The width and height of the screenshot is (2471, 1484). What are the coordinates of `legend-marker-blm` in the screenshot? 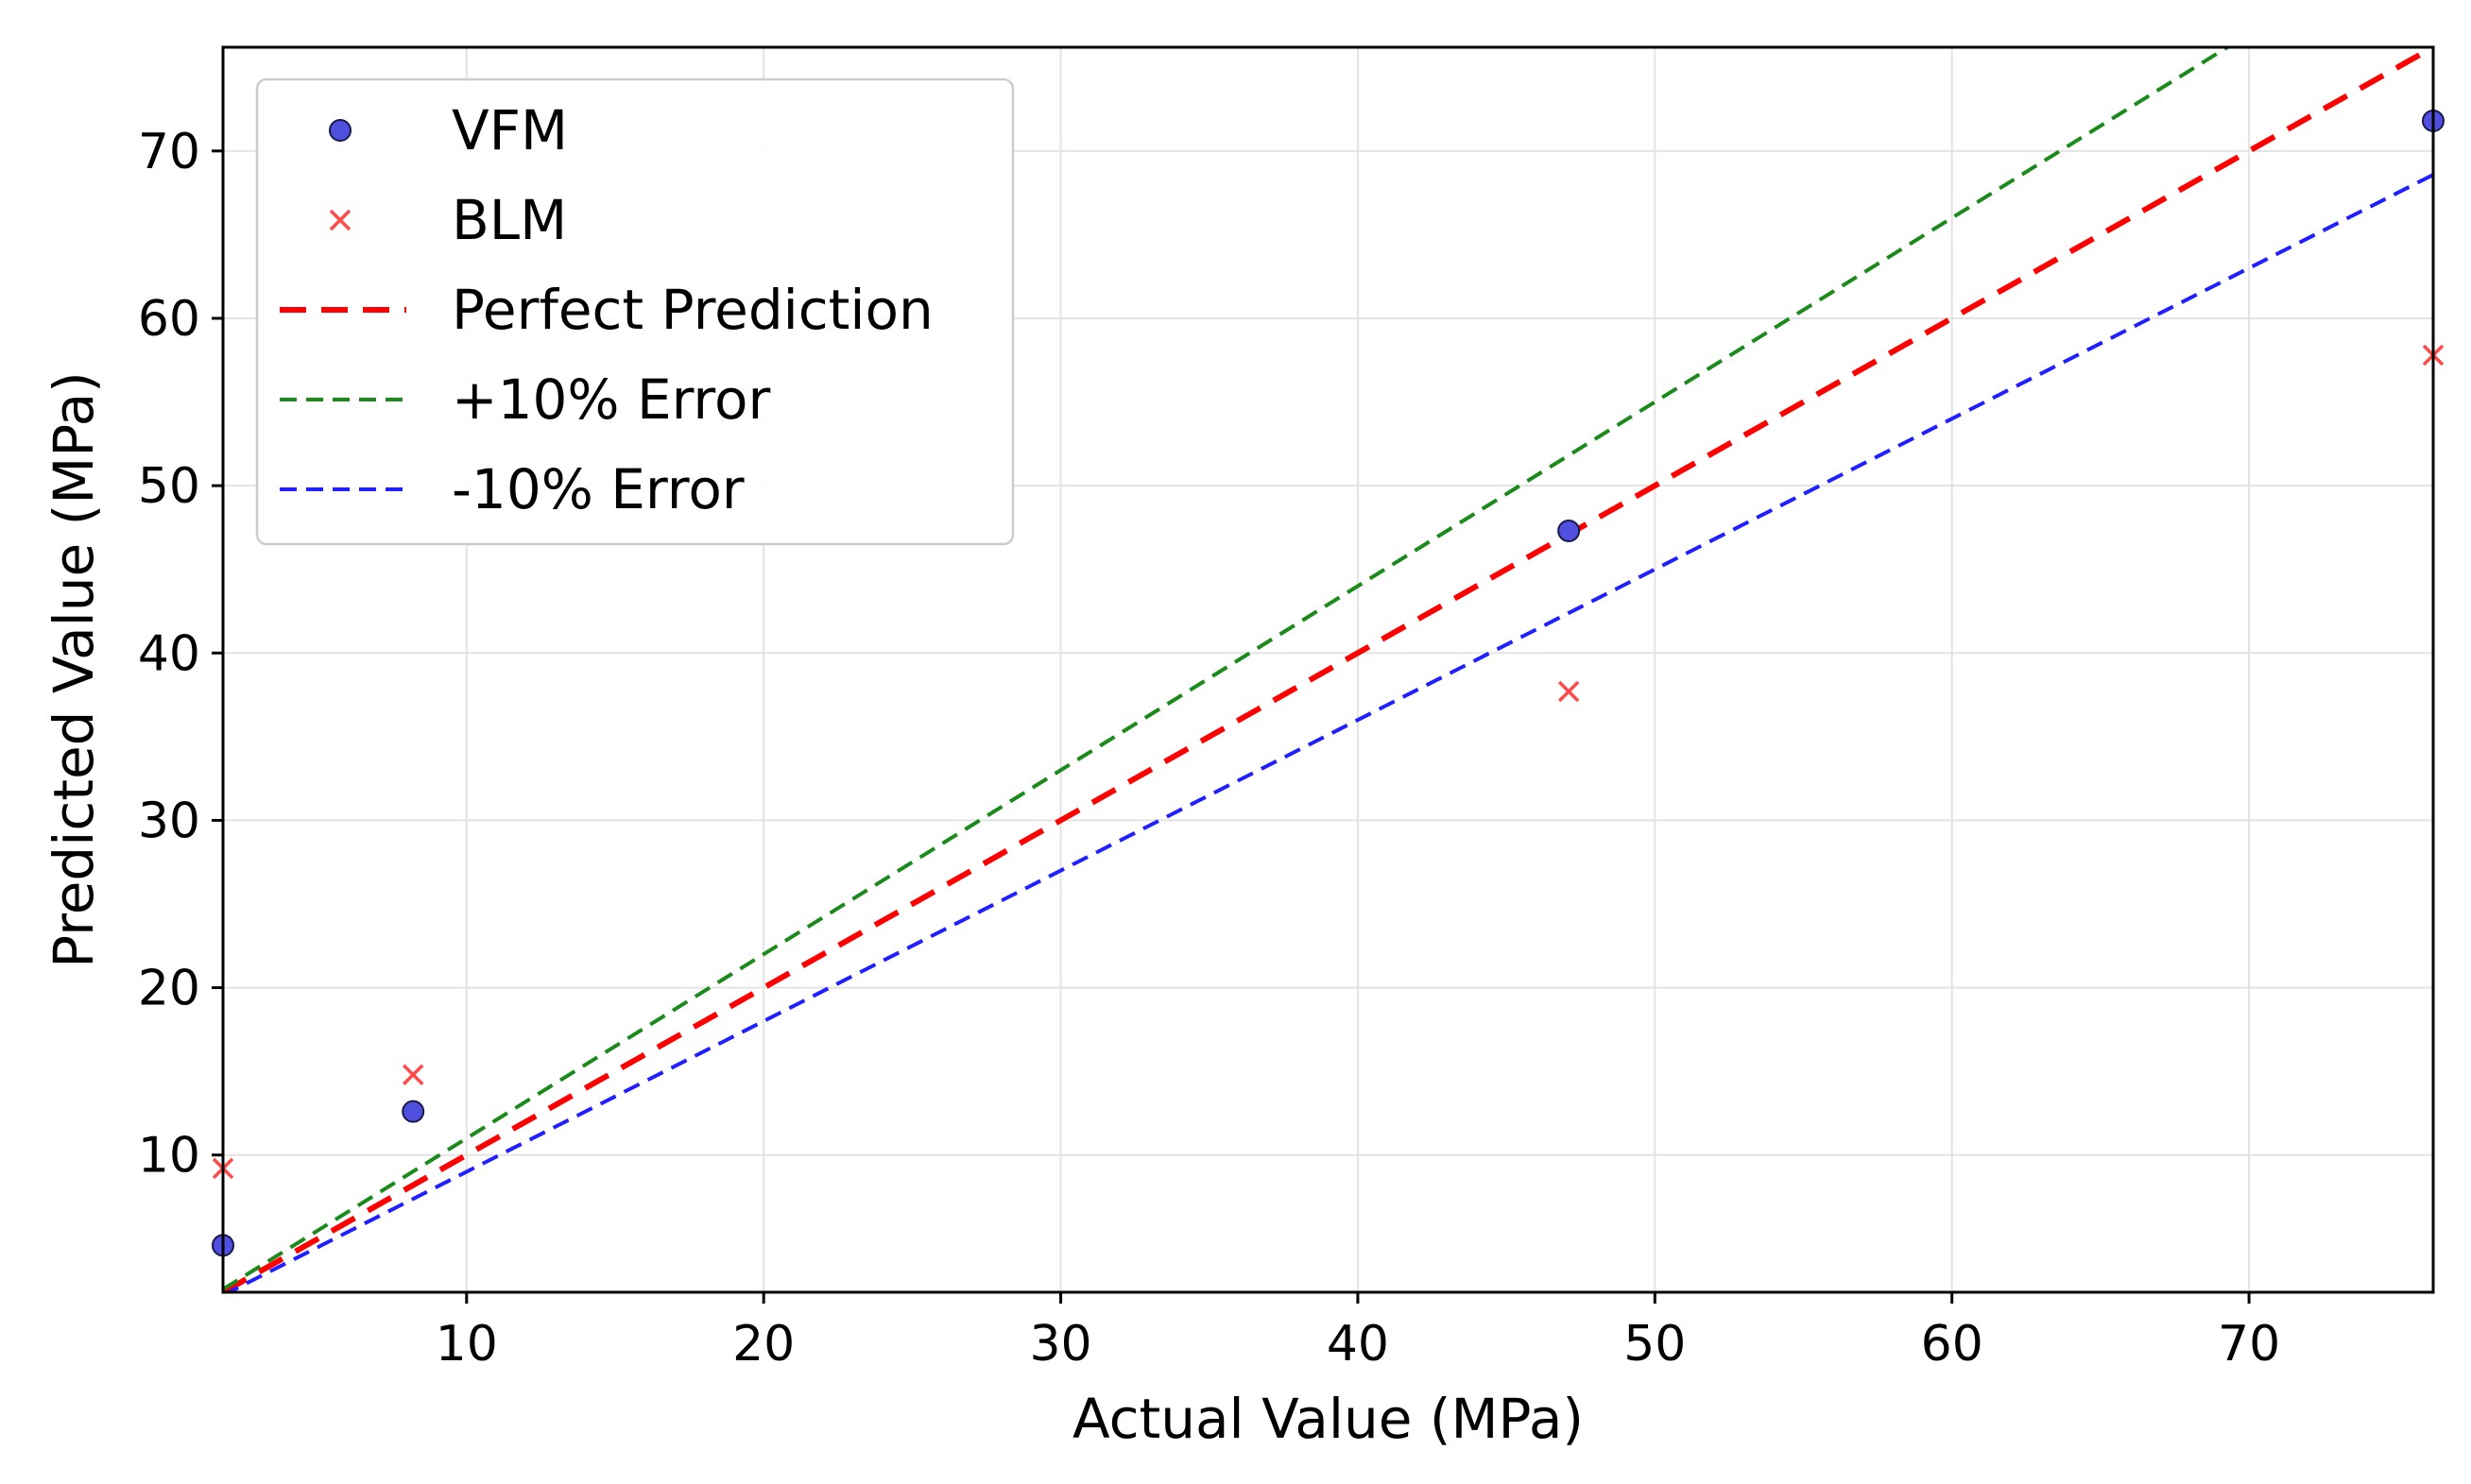 It's located at (340, 220).